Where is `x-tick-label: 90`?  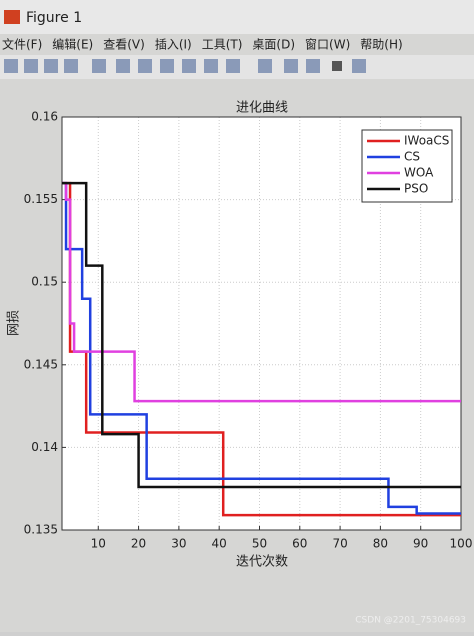
x-tick-label: 90 is located at coordinates (420, 544).